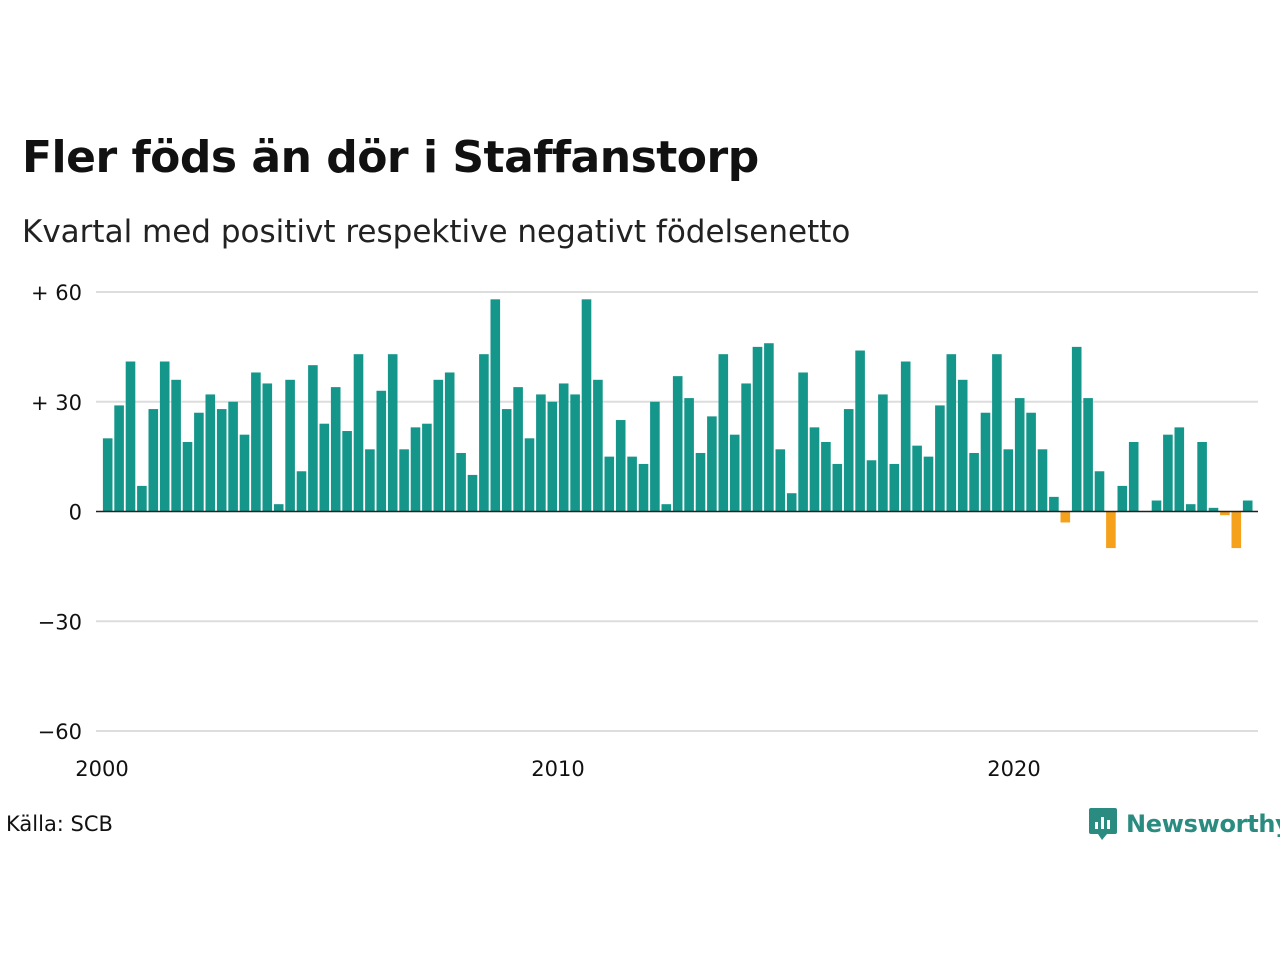 Image resolution: width=1280 pixels, height=960 pixels. I want to click on y-tick-label: + 60, so click(56, 293).